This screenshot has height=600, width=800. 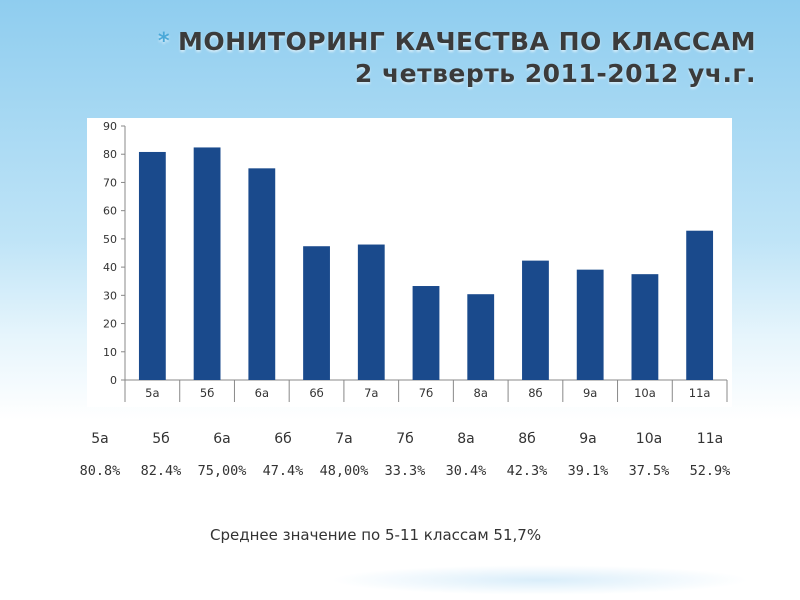 I want to click on class-label: 6б, so click(x=283, y=439).